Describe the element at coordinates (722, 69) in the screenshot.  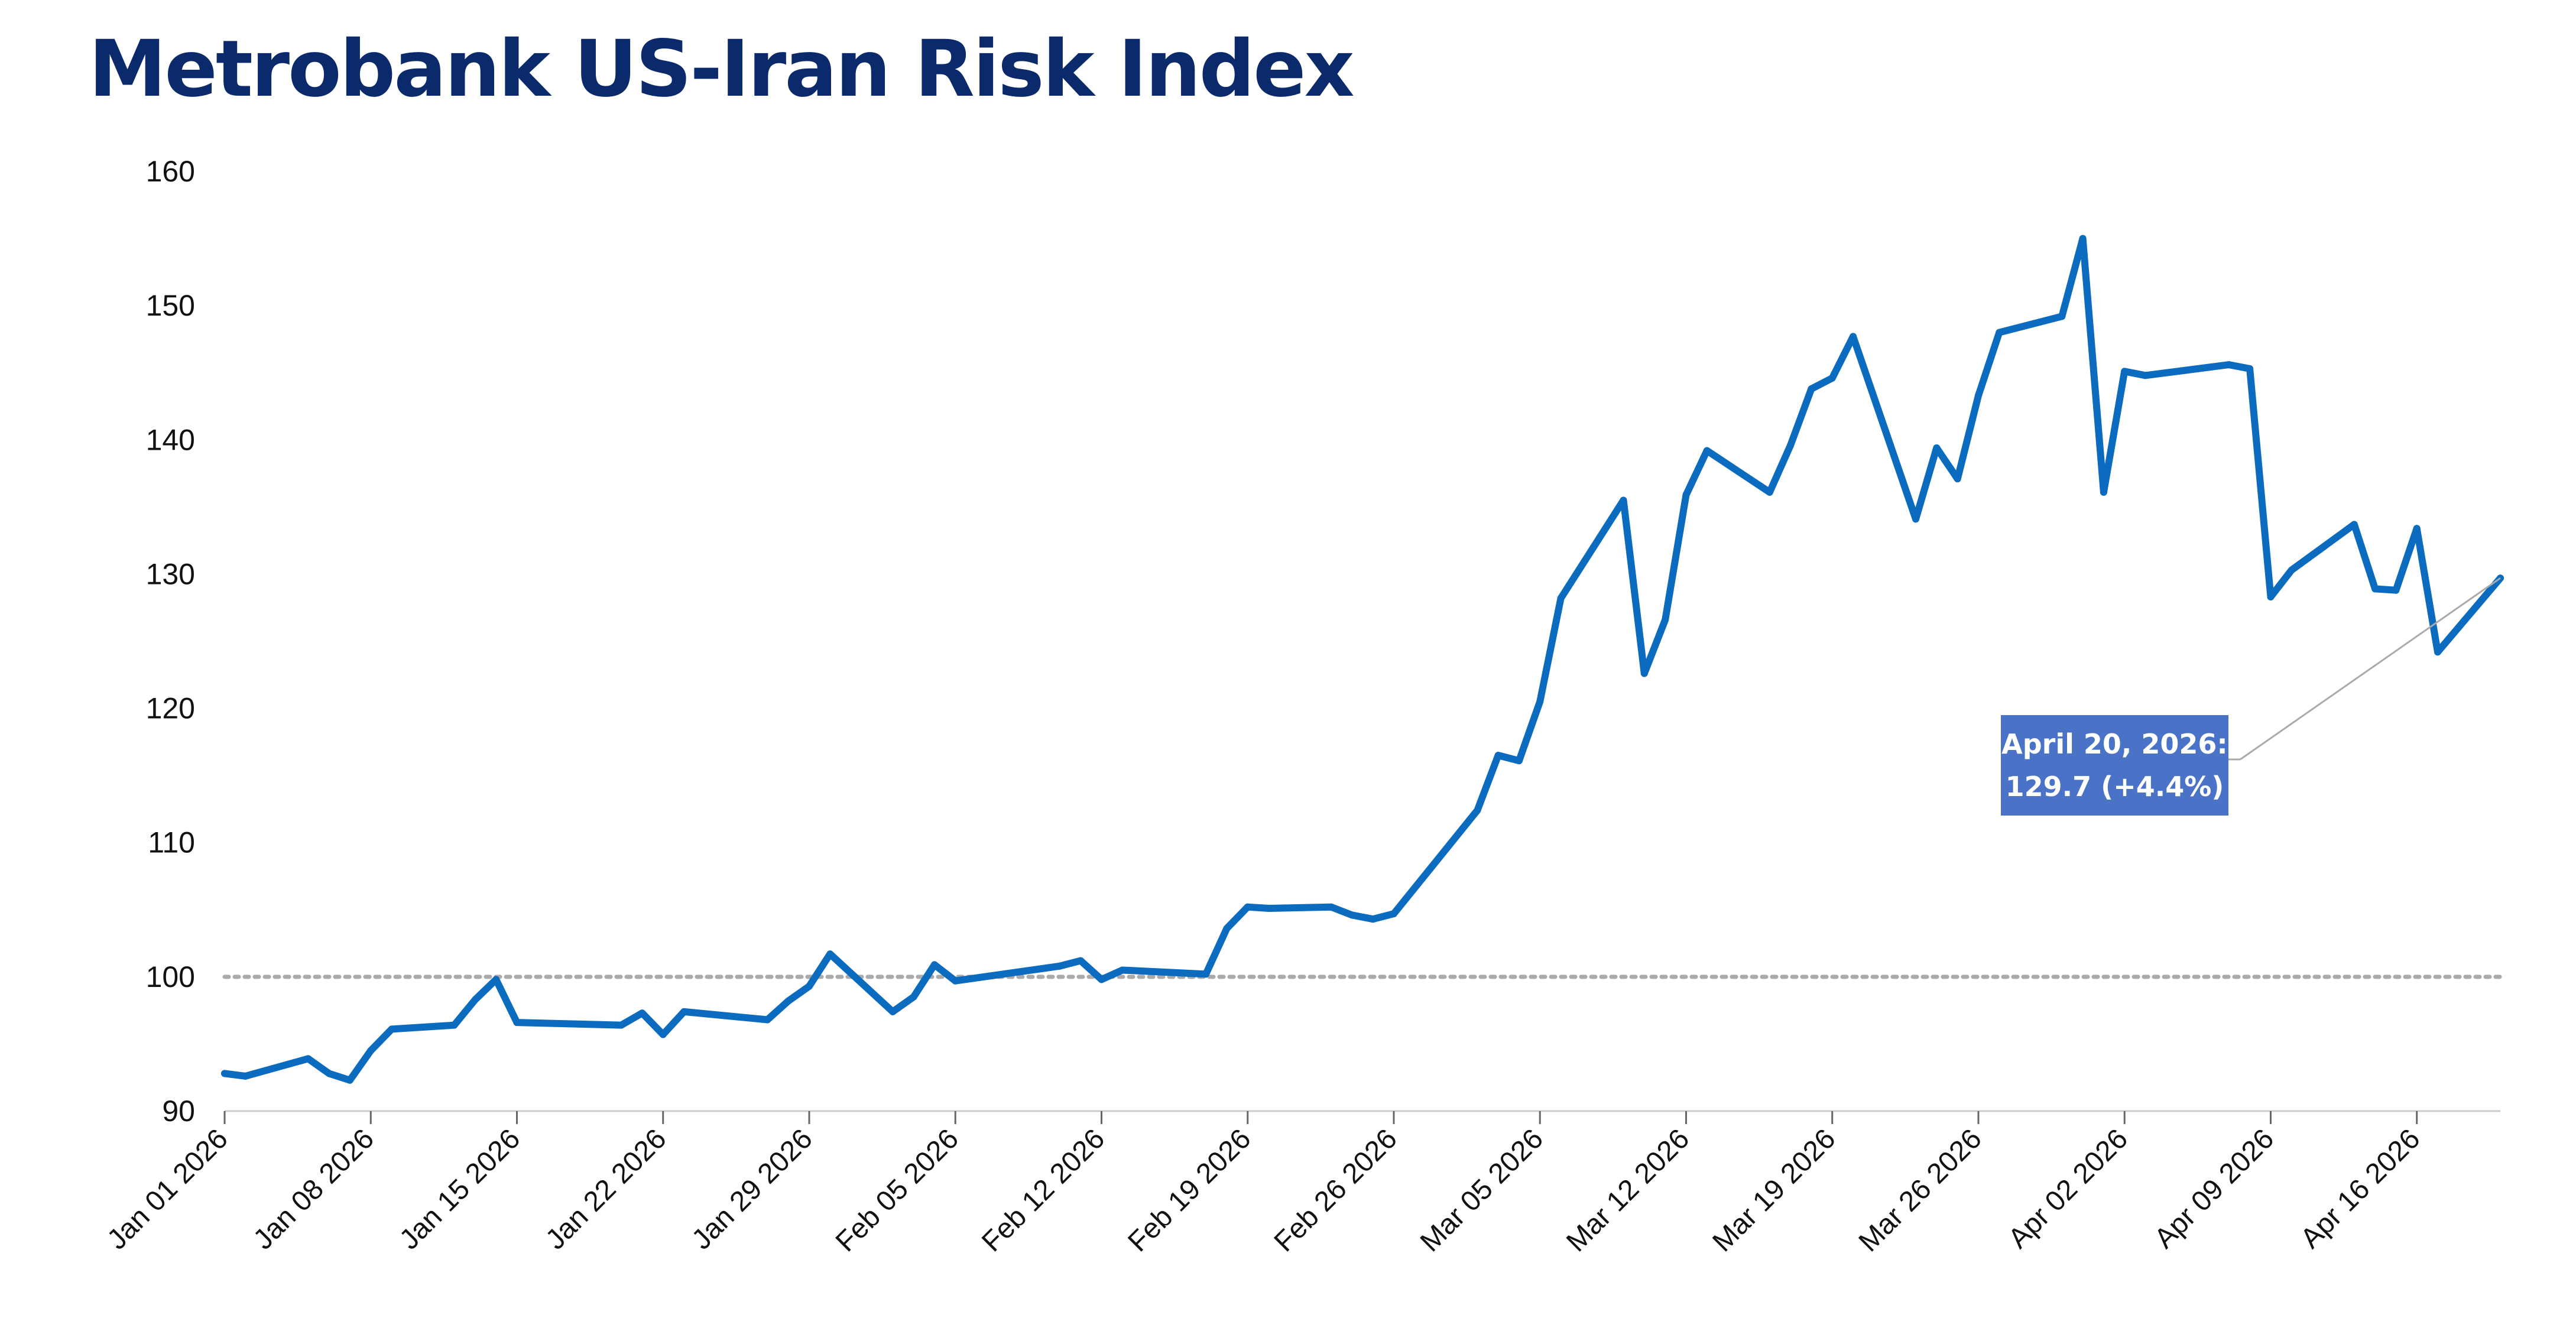
I see `chart-title: Metrobank US-Iran Risk Index` at that location.